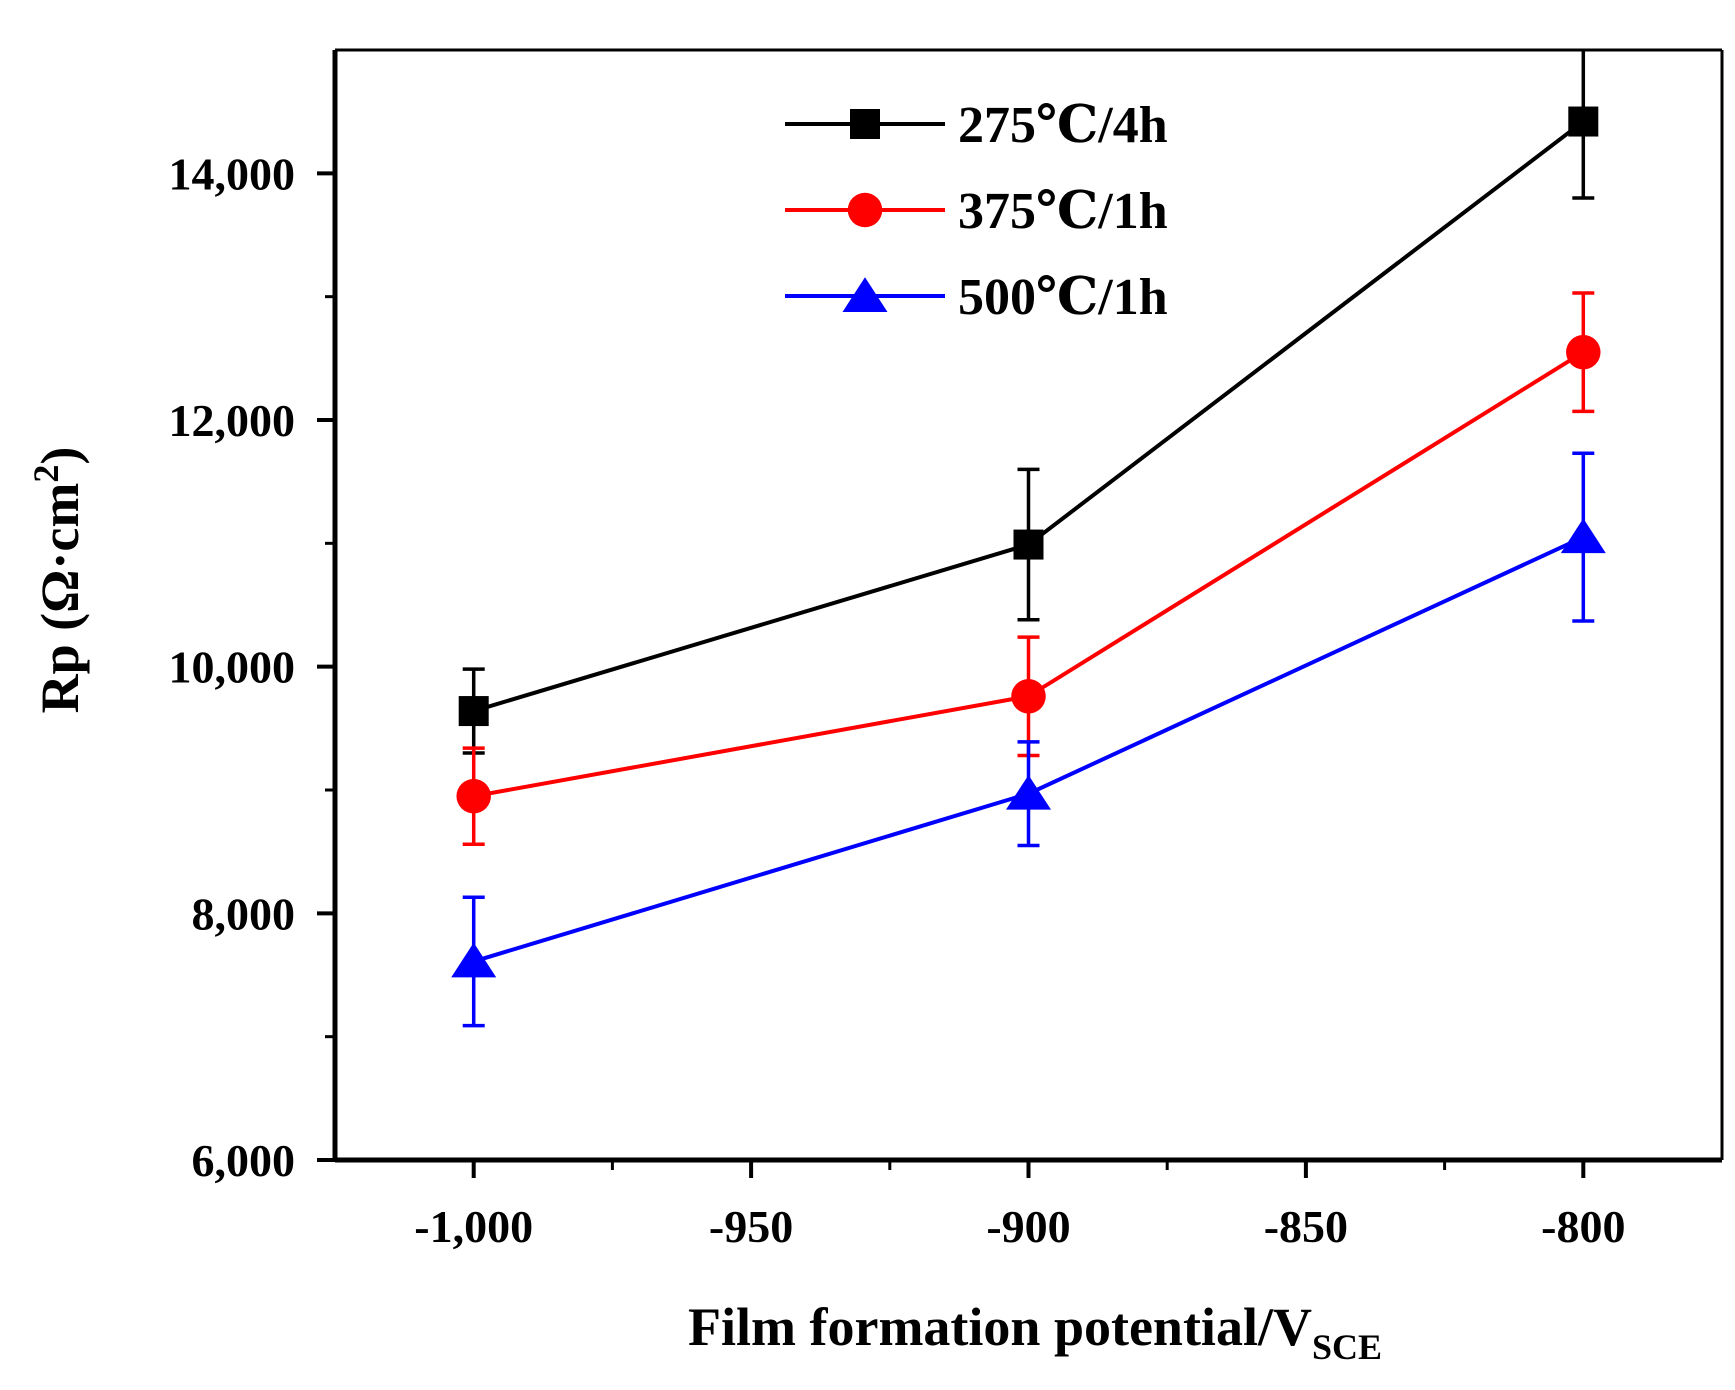  Describe the element at coordinates (1035, 1332) in the screenshot. I see `x-axis-label: Film formation potential/VSCE` at that location.